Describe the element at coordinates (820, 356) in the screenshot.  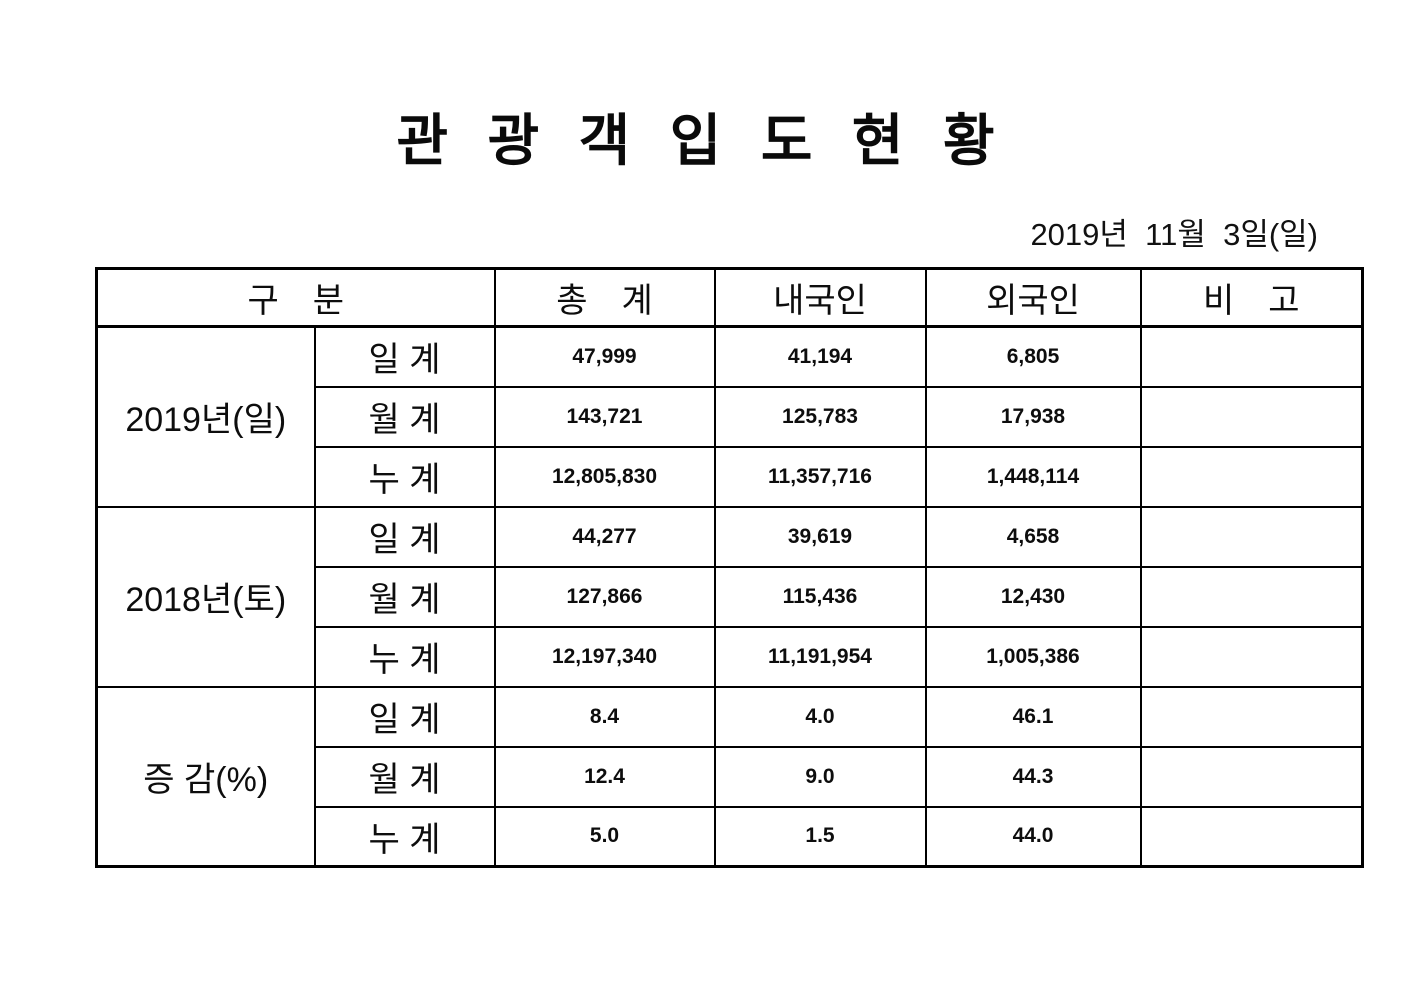
I see `domestic-value: 41,194` at that location.